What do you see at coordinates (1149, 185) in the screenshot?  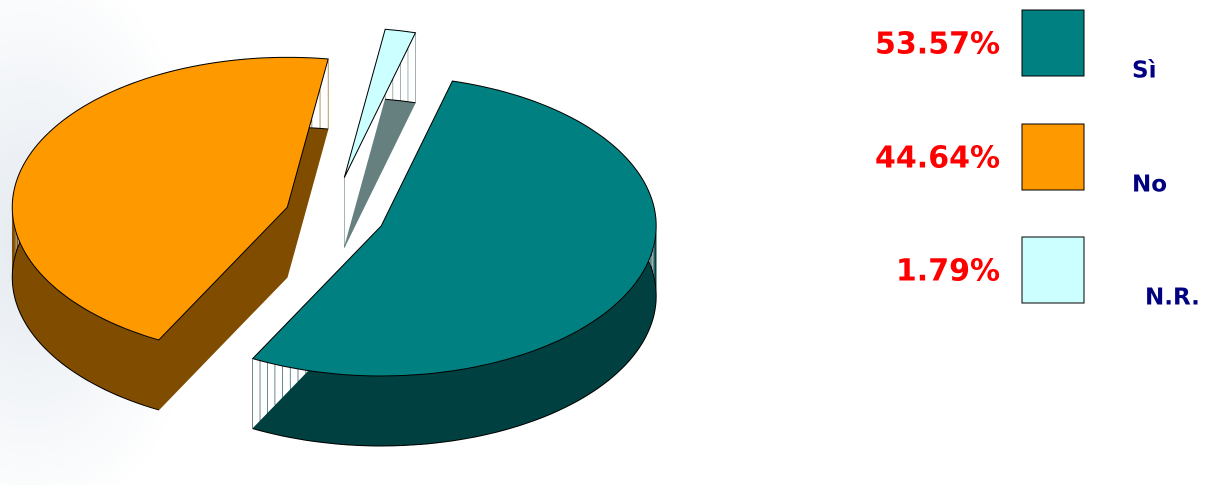 I see `legend-label: No` at bounding box center [1149, 185].